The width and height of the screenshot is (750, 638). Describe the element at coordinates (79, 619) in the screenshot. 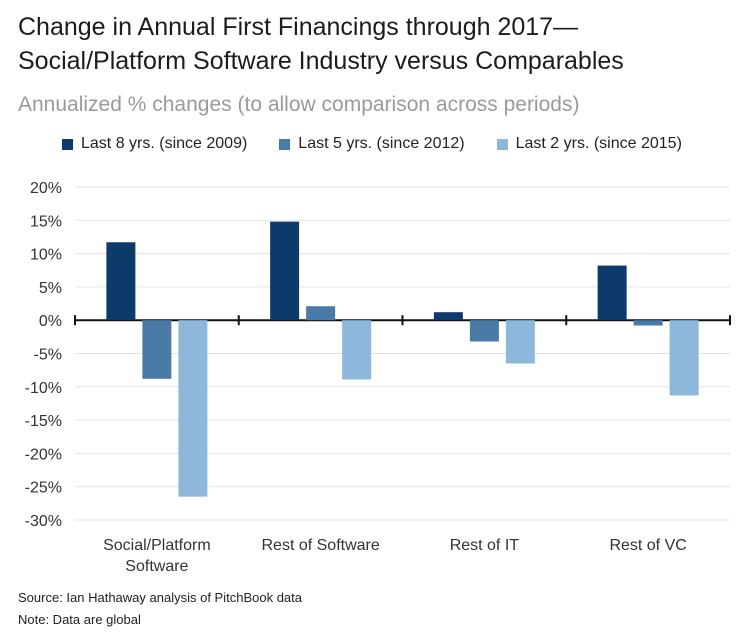

I see `data-note: Note: Data are global` at that location.